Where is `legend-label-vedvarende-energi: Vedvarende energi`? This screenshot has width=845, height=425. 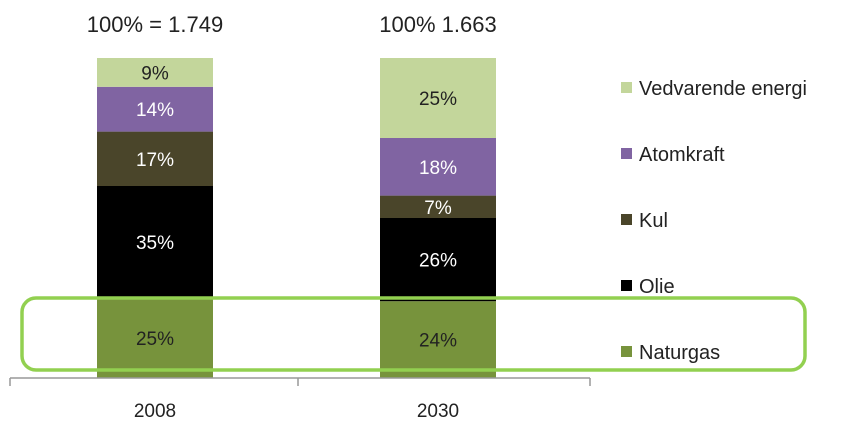
legend-label-vedvarende-energi: Vedvarende energi is located at coordinates (723, 89).